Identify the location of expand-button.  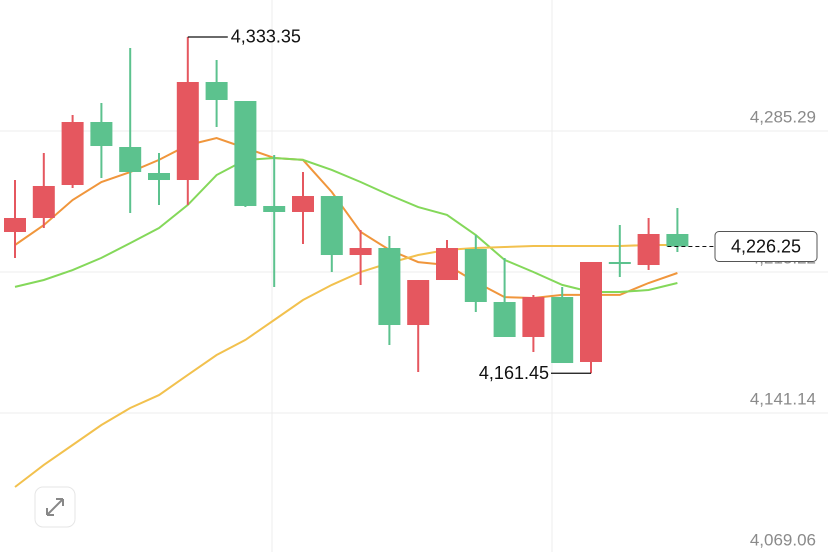
(55, 507).